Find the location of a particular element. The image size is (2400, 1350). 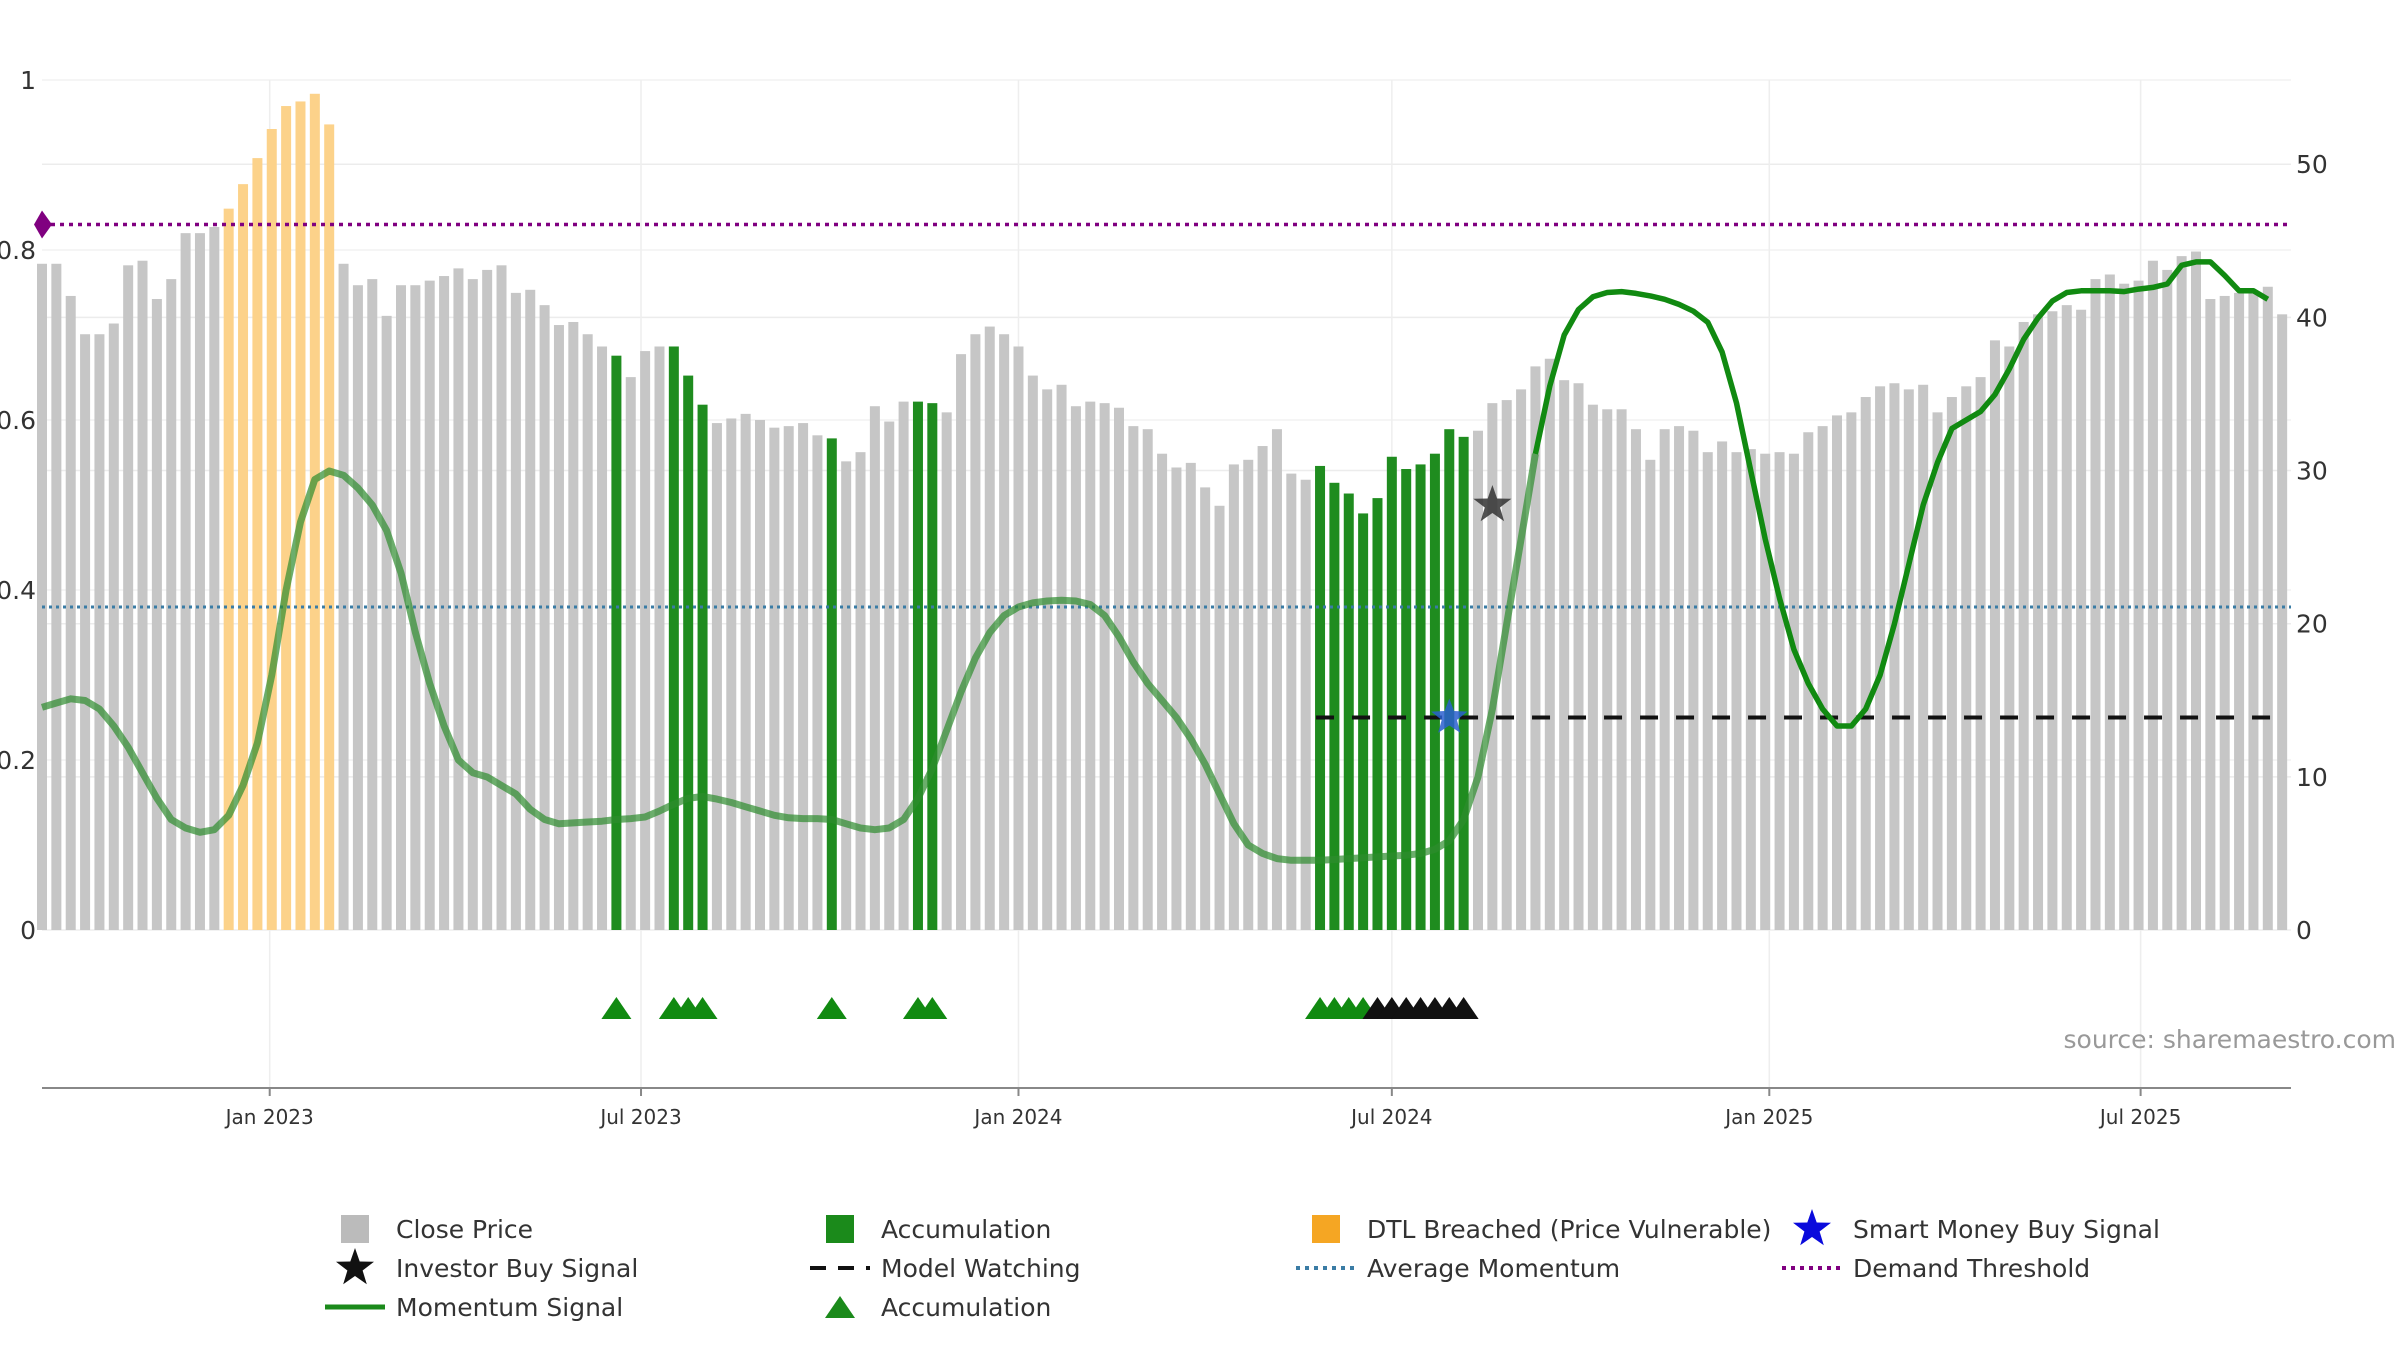

right-axis-tick-label: 10 is located at coordinates (2312, 777).